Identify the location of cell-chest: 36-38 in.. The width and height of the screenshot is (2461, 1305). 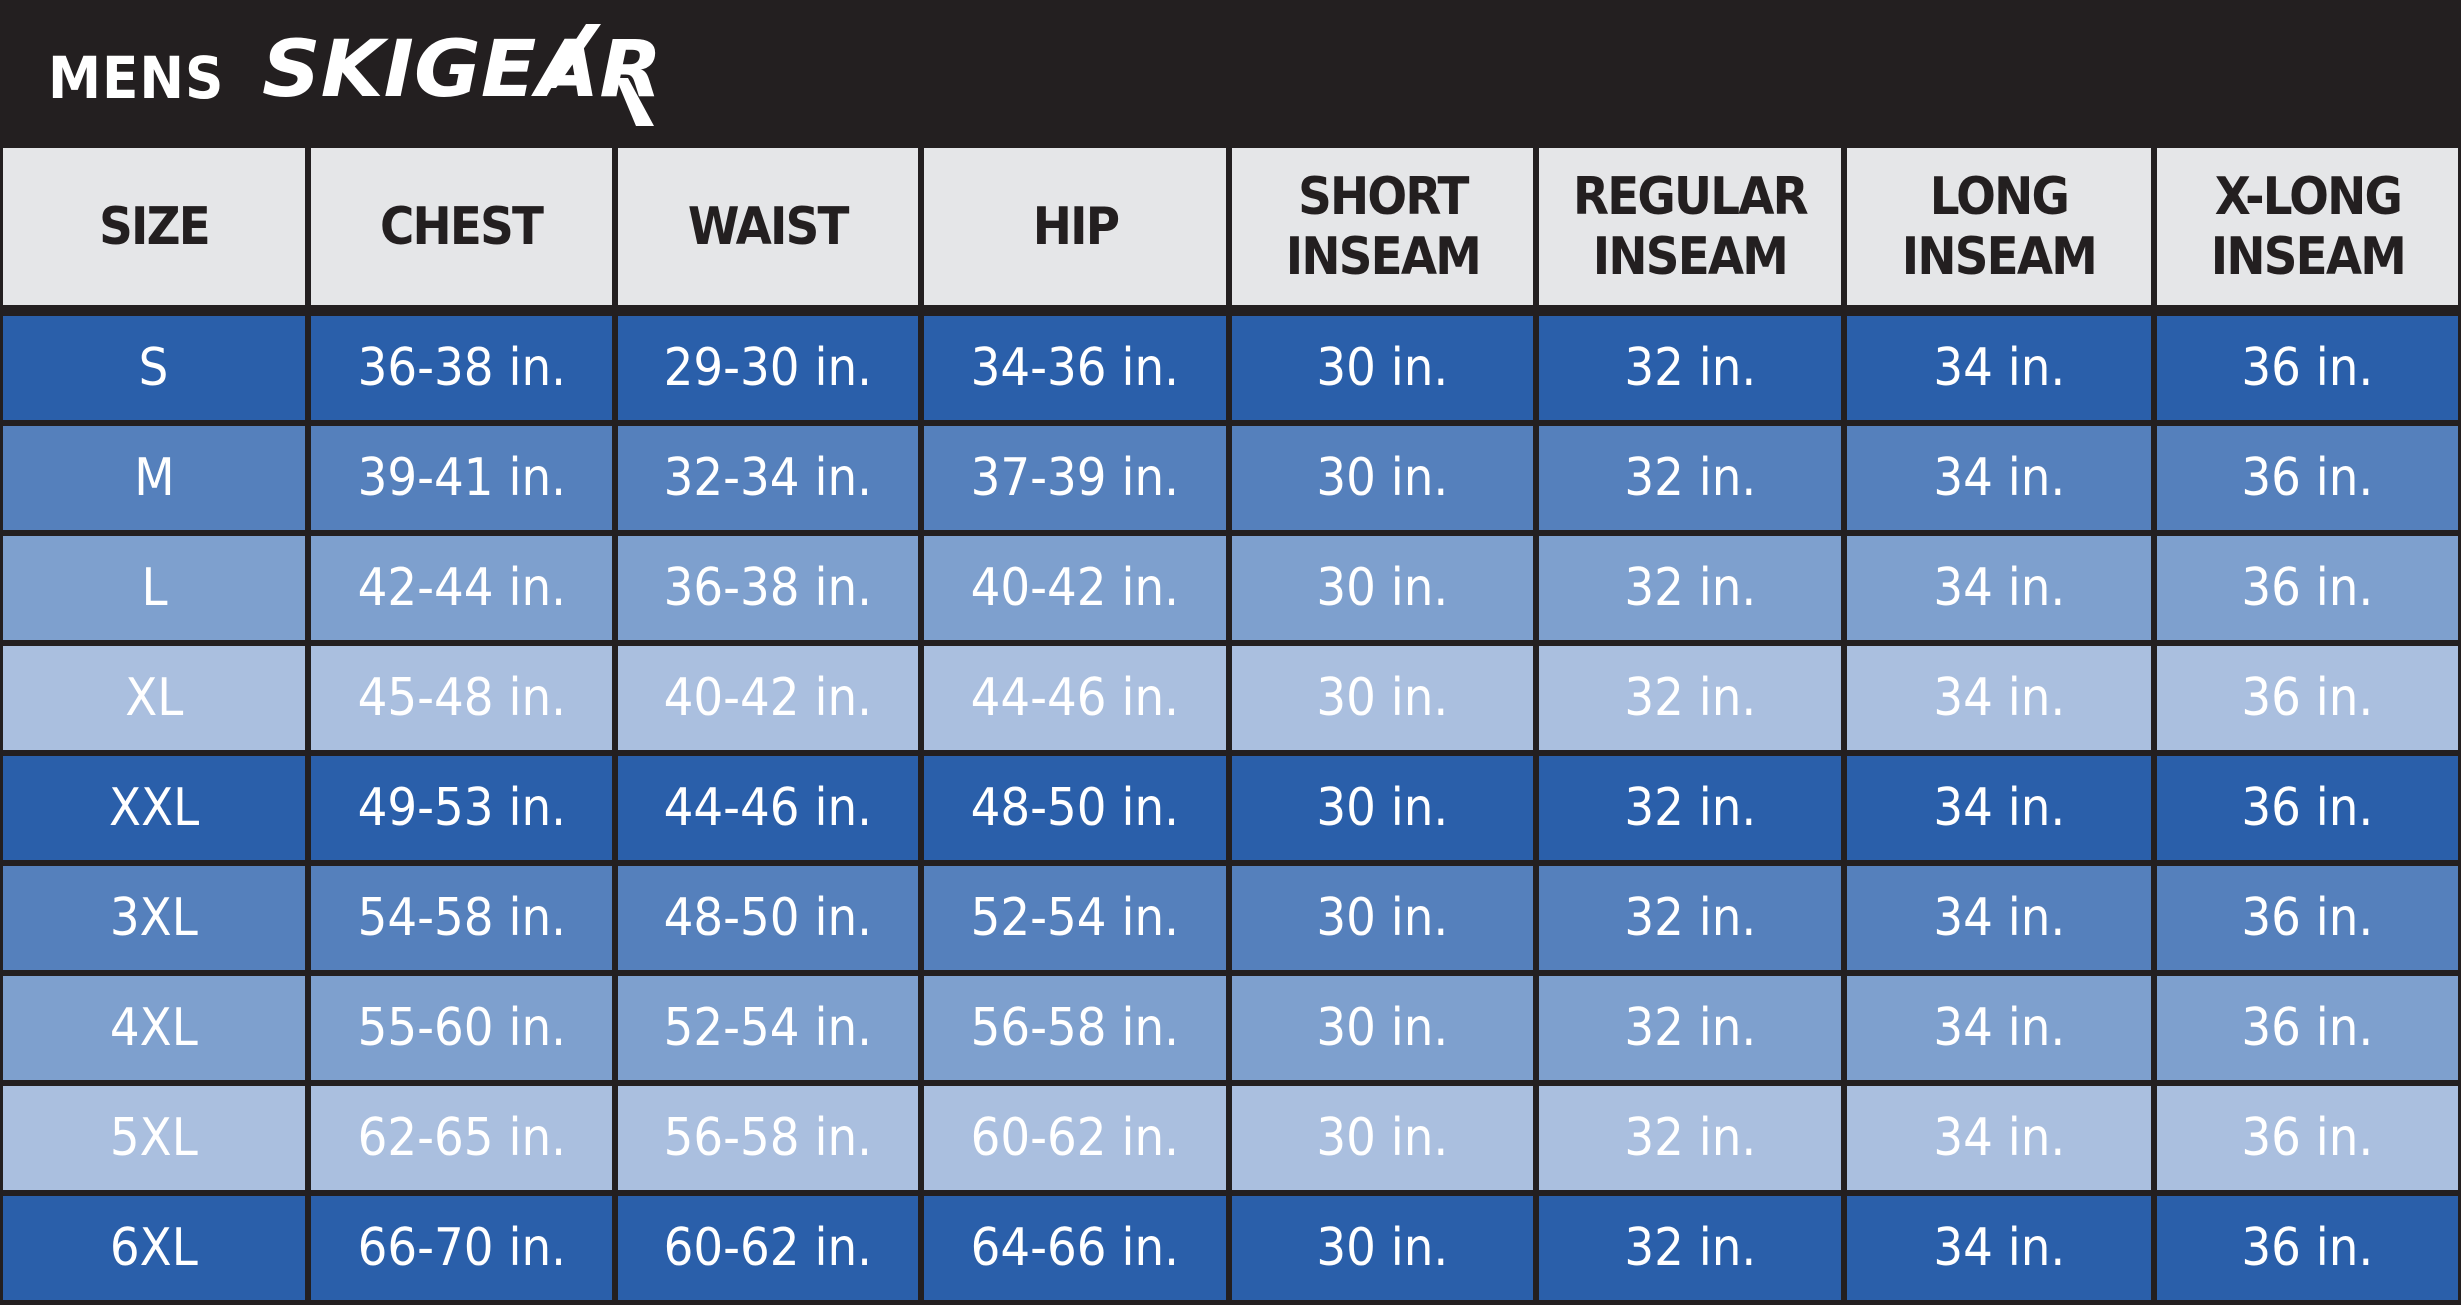
(461, 368).